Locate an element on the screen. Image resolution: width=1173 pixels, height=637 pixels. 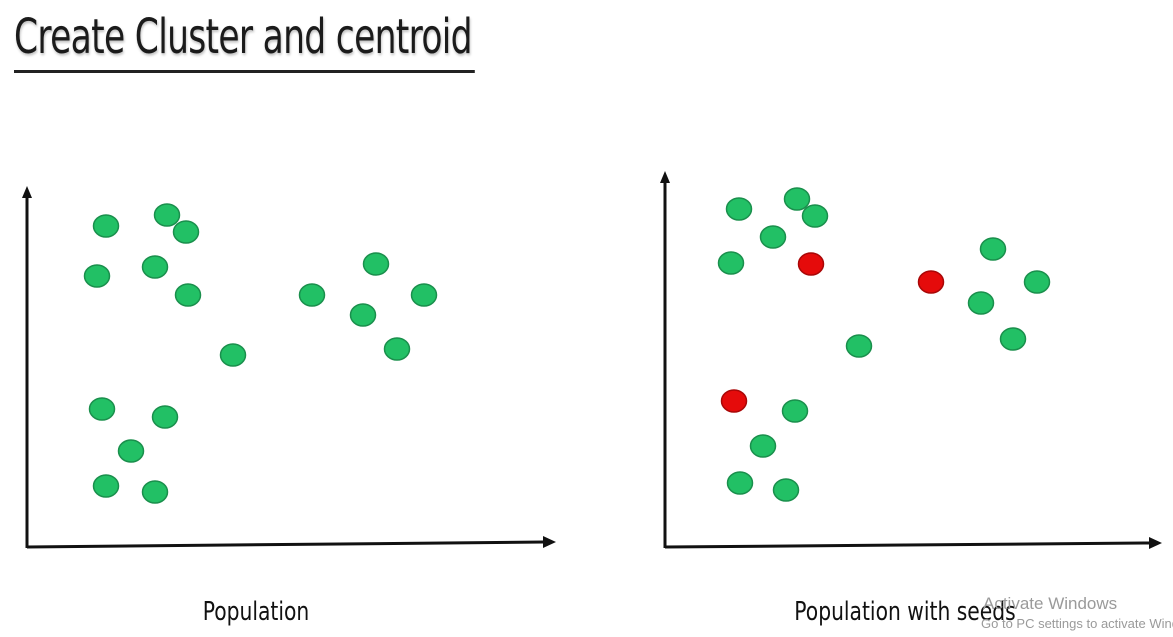
right-y-arrowhead is located at coordinates (665, 177).